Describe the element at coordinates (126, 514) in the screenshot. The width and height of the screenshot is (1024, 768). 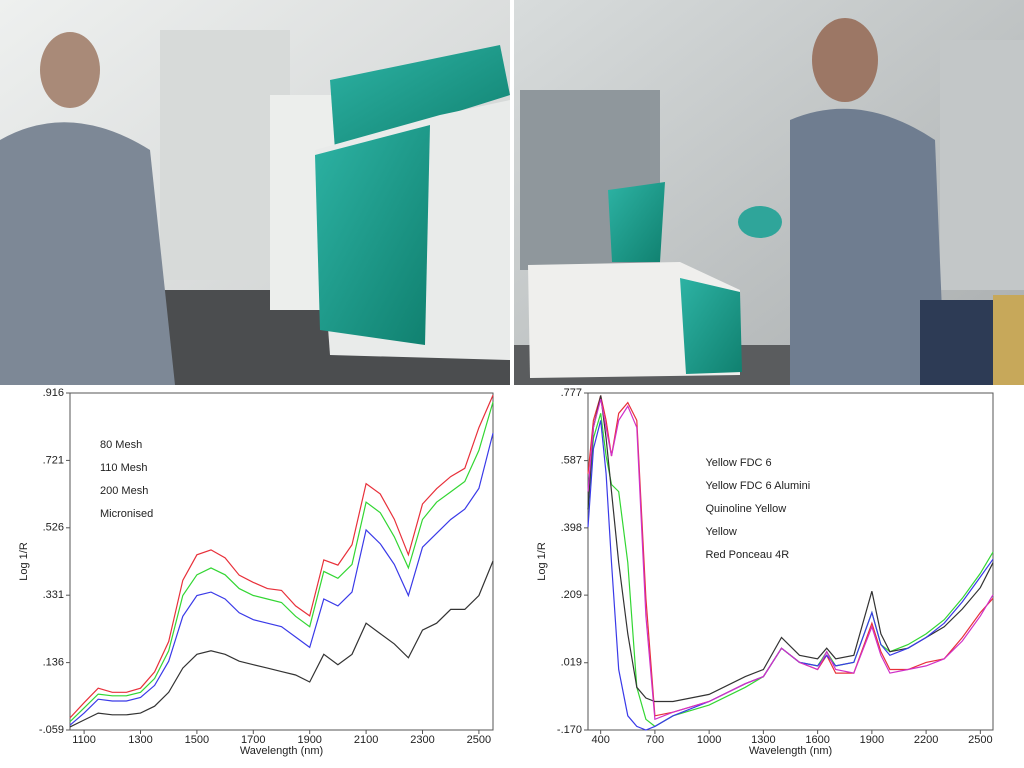
I see `legend-entry: Micronised` at that location.